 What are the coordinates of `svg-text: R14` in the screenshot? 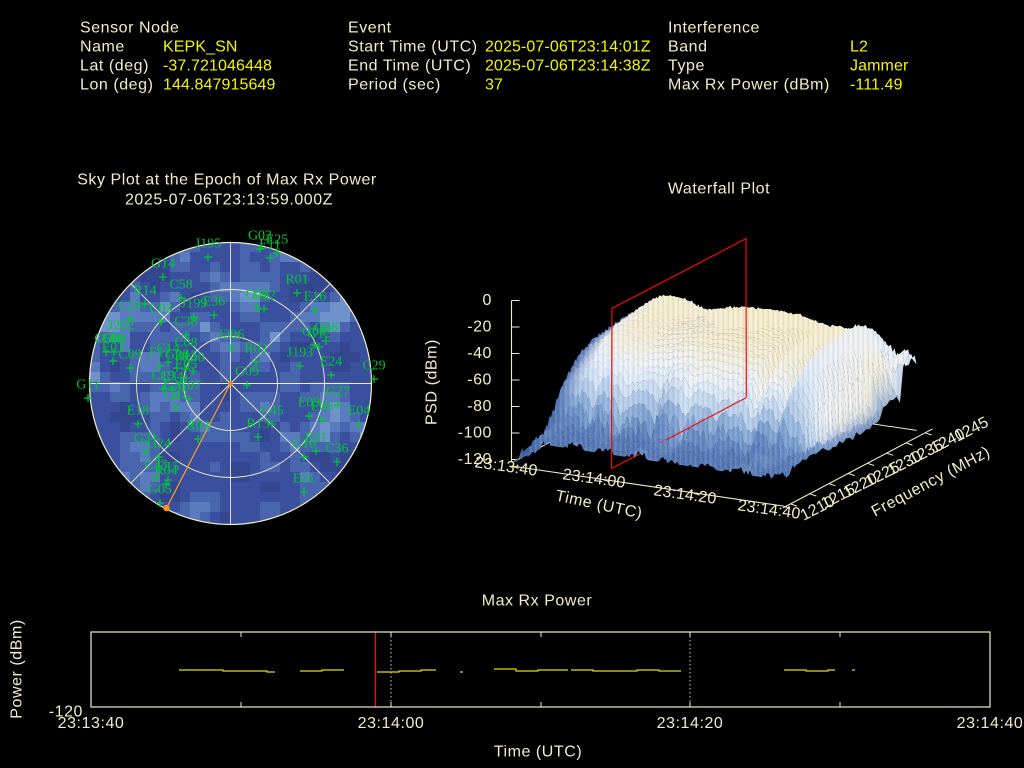 It's located at (144, 291).